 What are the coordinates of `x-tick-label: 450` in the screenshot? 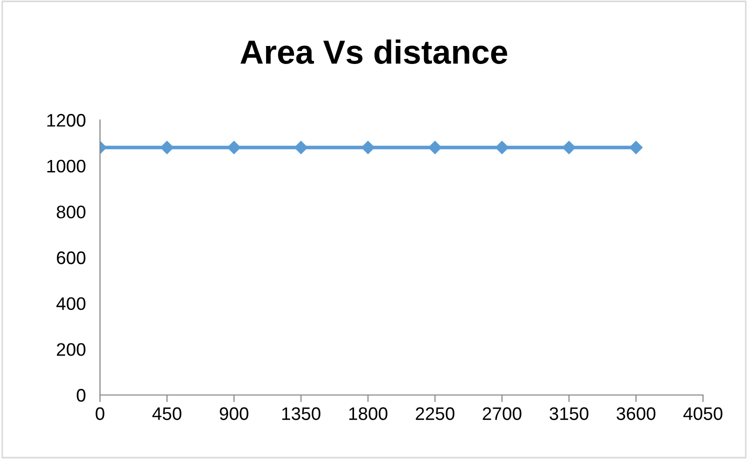 It's located at (167, 413).